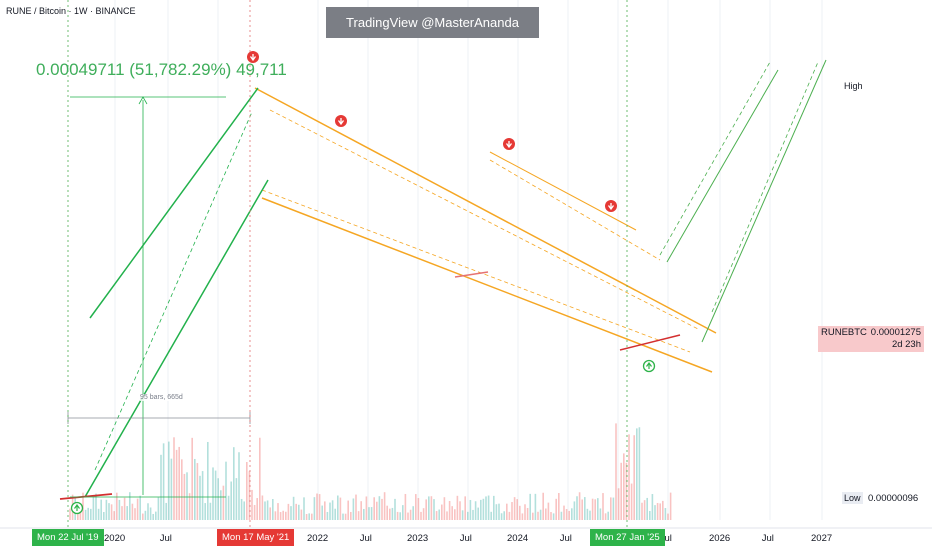 This screenshot has height=550, width=932. What do you see at coordinates (518, 538) in the screenshot?
I see `x-tick-label: 2024` at bounding box center [518, 538].